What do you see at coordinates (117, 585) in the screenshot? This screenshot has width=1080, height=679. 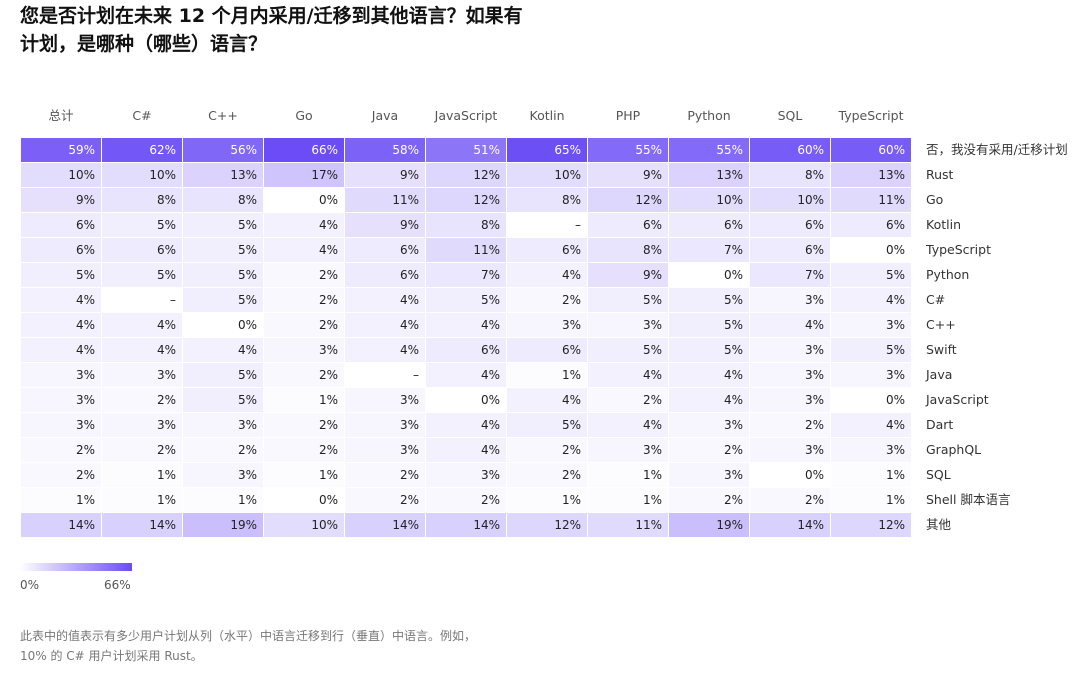 I see `scale-max-label: 66%` at bounding box center [117, 585].